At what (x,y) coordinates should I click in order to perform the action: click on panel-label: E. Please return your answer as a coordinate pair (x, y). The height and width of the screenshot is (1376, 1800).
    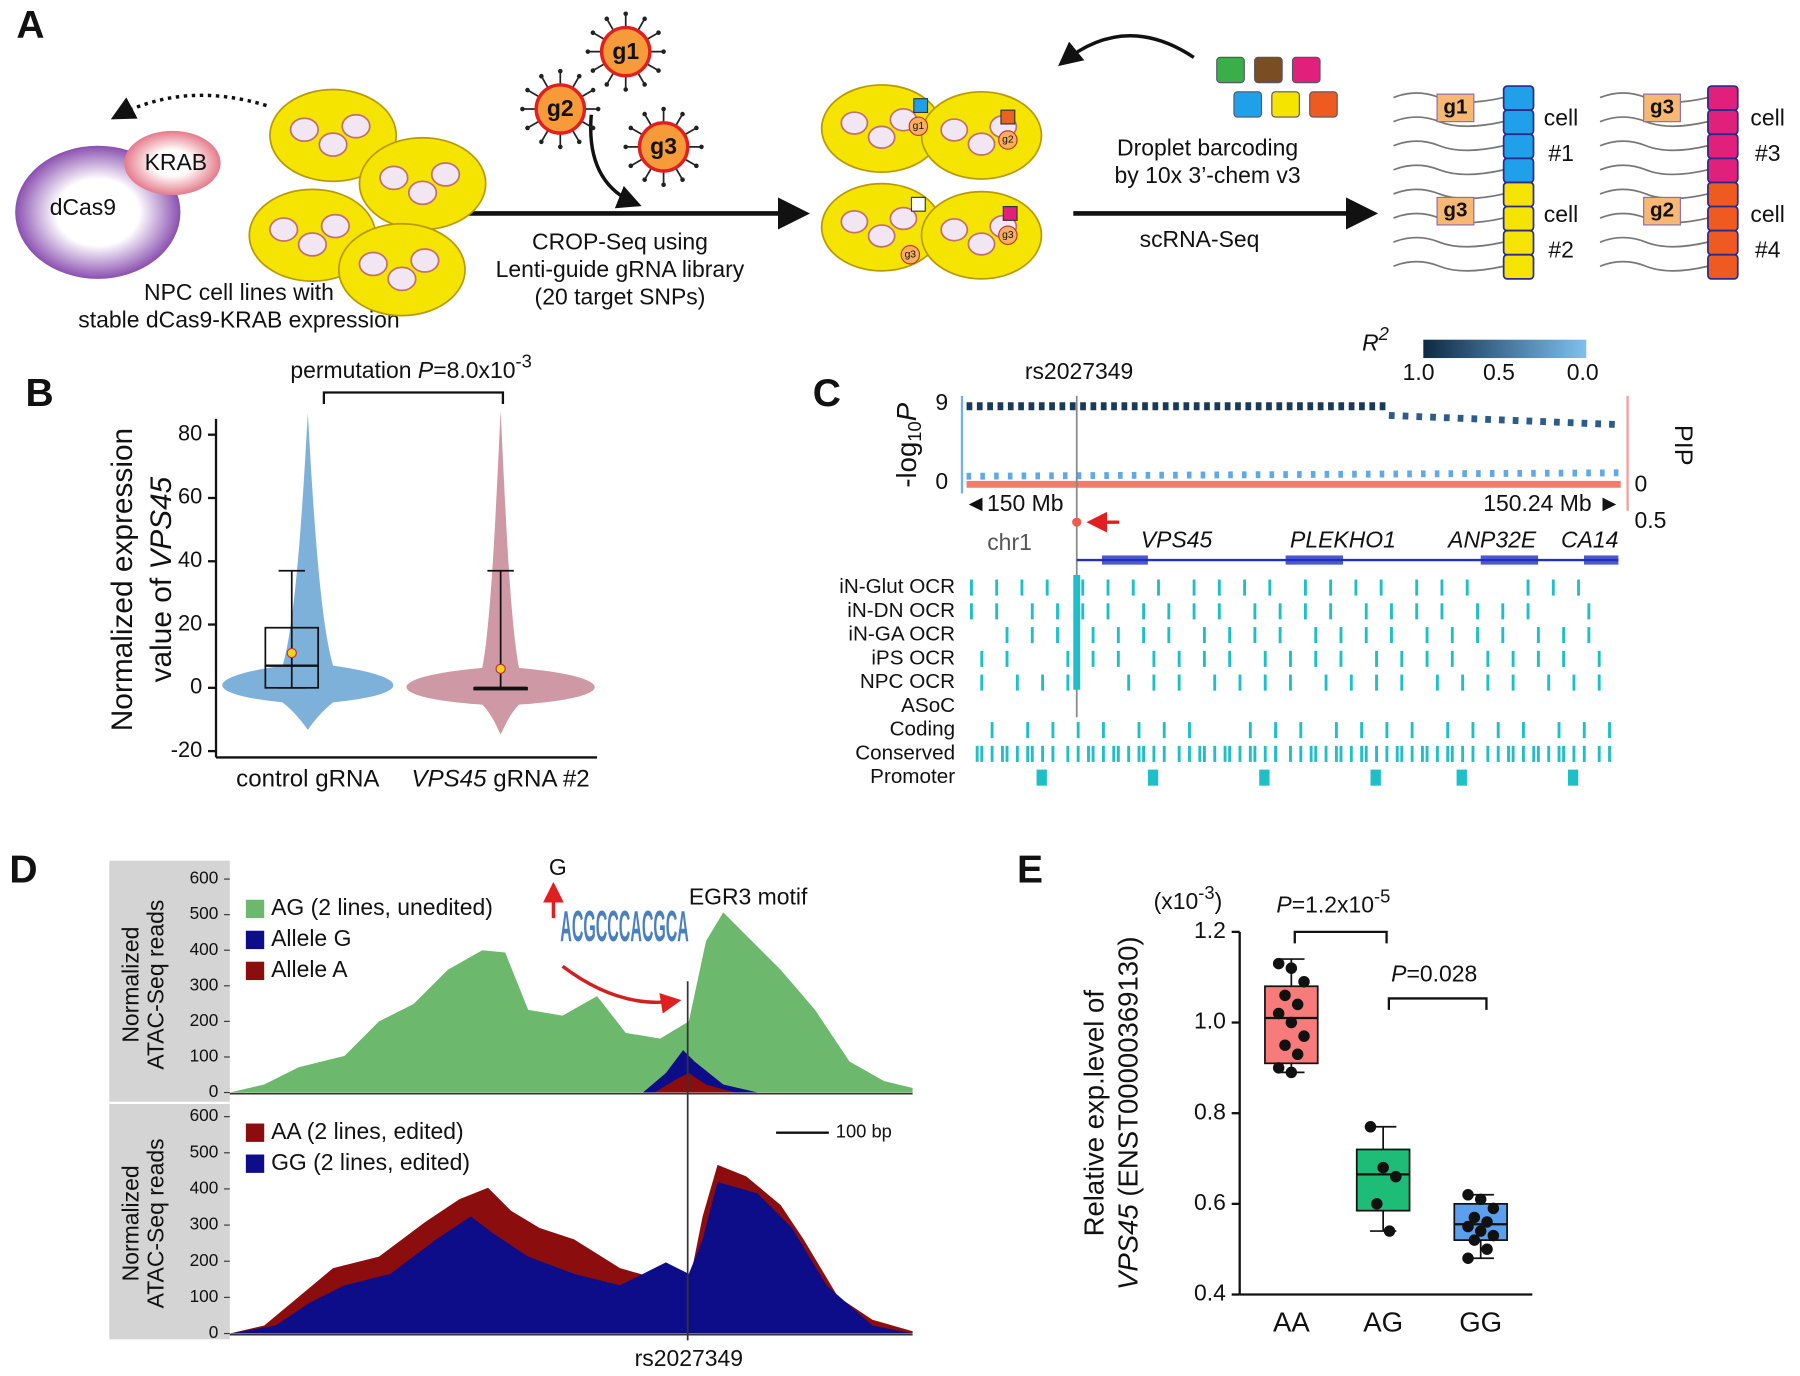
    Looking at the image, I should click on (1030, 870).